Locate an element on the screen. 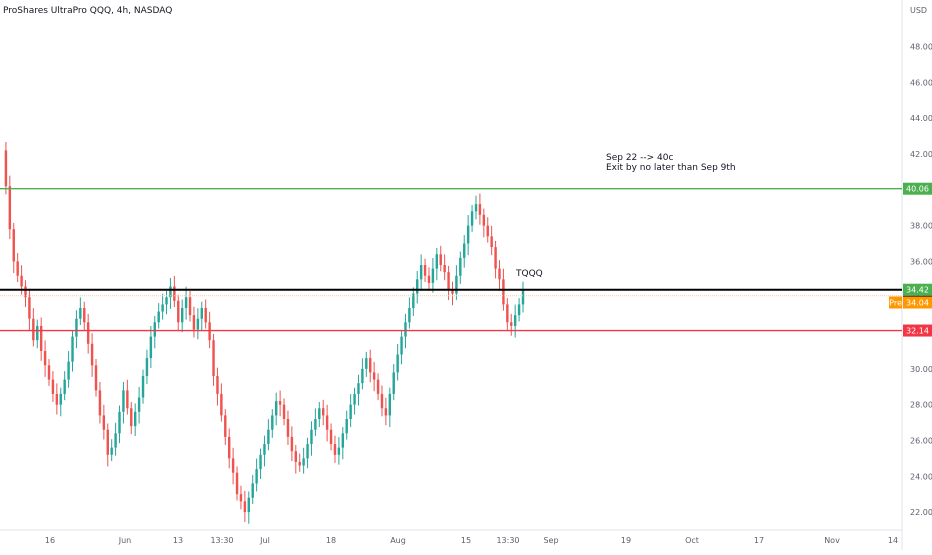 This screenshot has height=555, width=932. pre-badge-bg is located at coordinates (895, 302).